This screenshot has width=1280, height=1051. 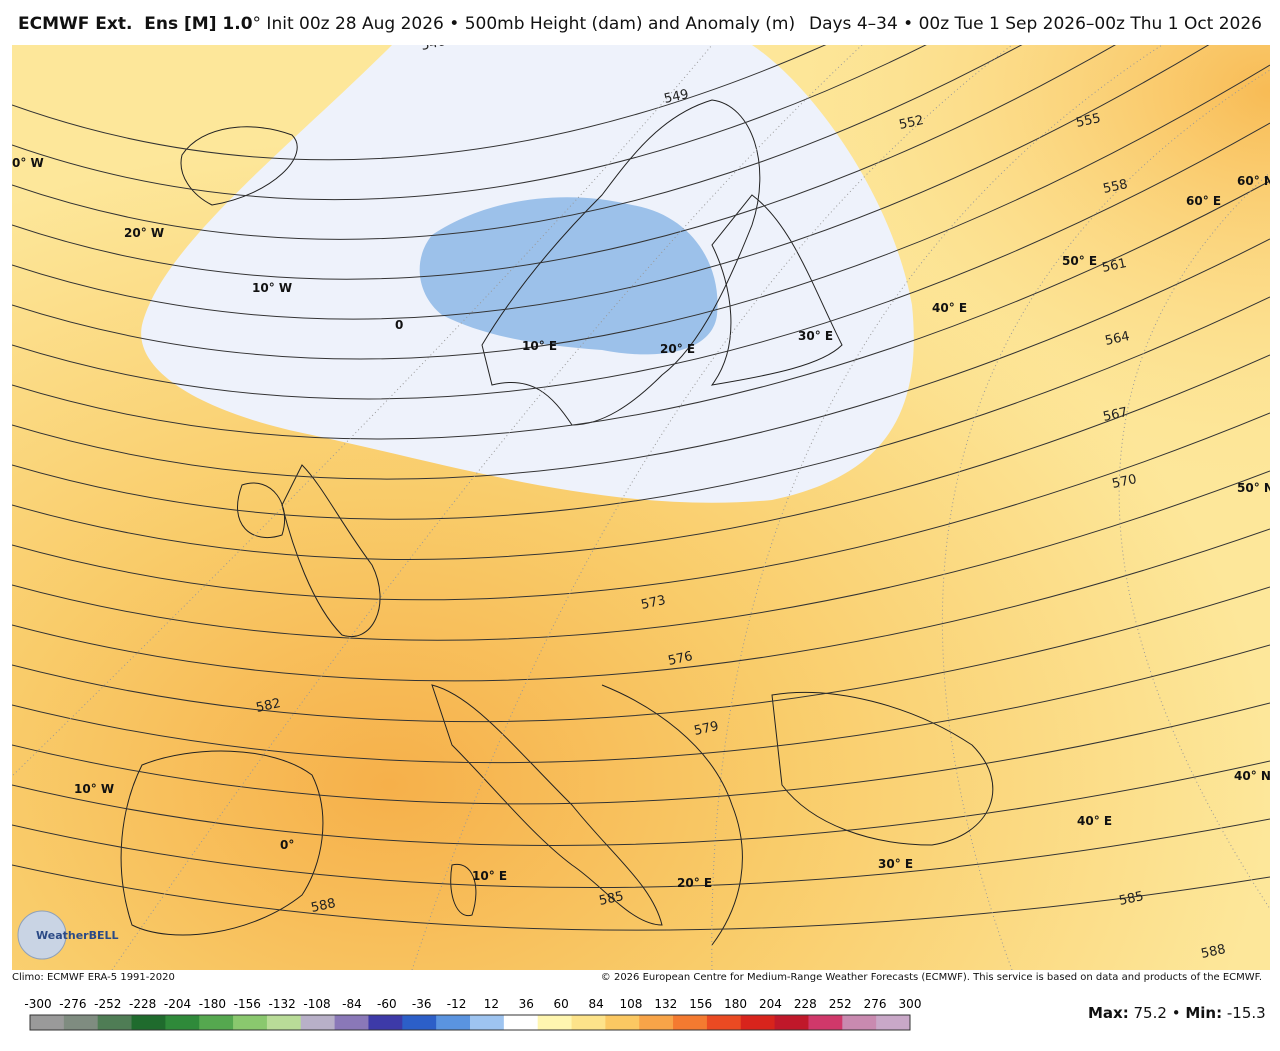 I want to click on contour-label: 546, so click(x=433, y=49).